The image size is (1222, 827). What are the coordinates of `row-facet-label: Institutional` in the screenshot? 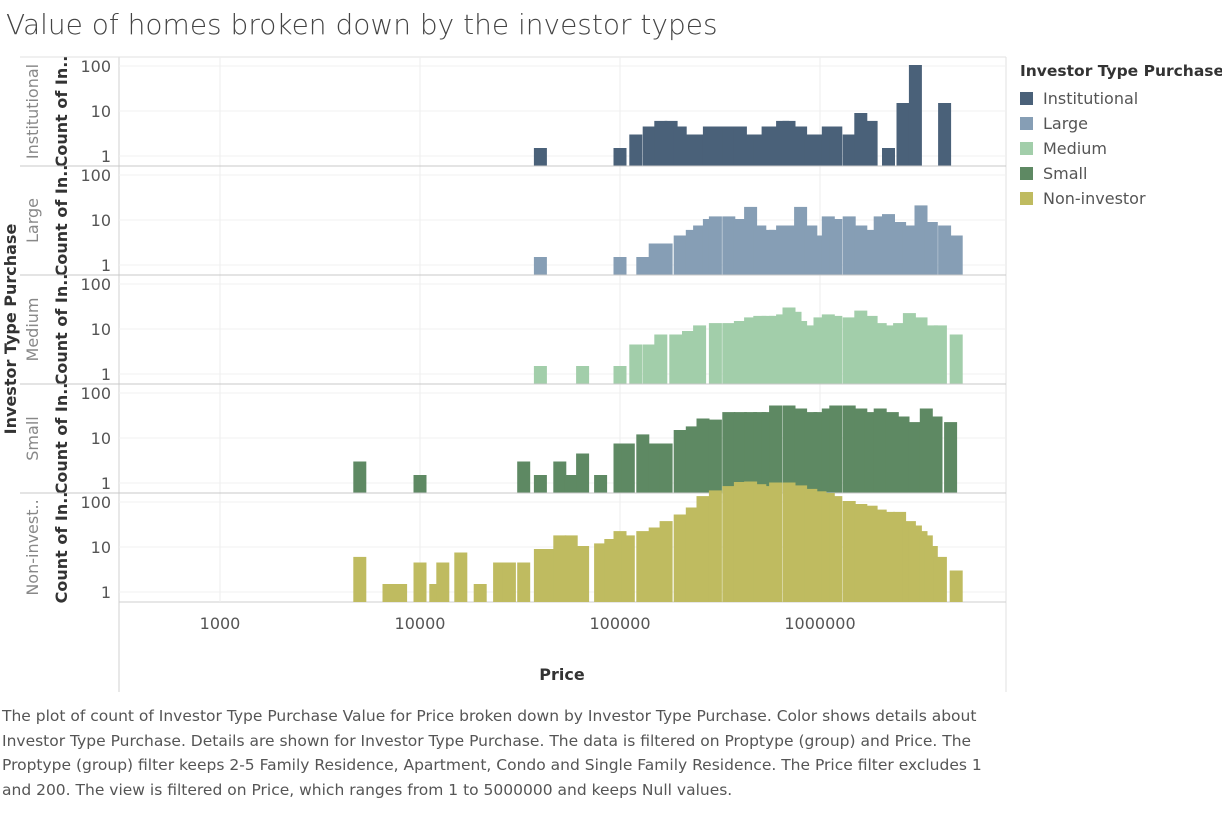 It's located at (32, 111).